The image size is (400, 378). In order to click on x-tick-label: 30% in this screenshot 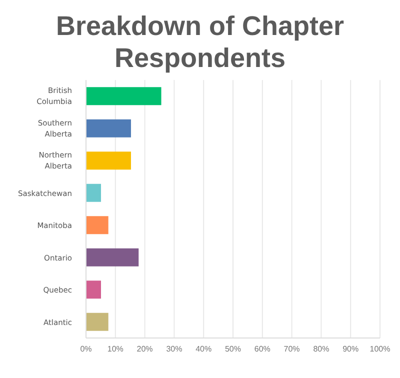, I will do `click(174, 349)`.